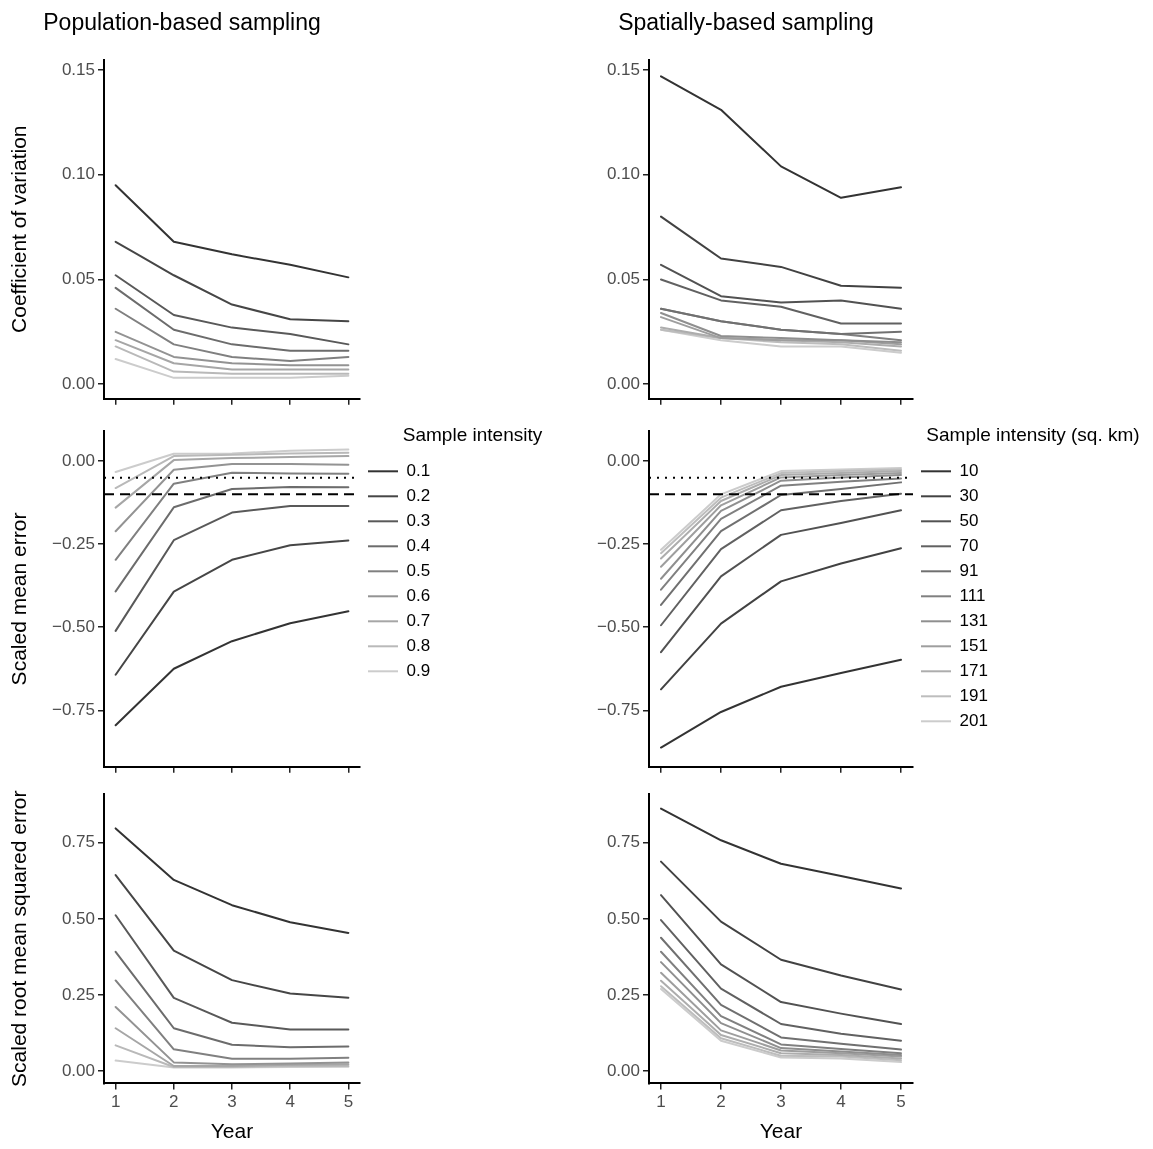 The height and width of the screenshot is (1149, 1153). Describe the element at coordinates (418, 545) in the screenshot. I see `legend-label: 0.4` at that location.